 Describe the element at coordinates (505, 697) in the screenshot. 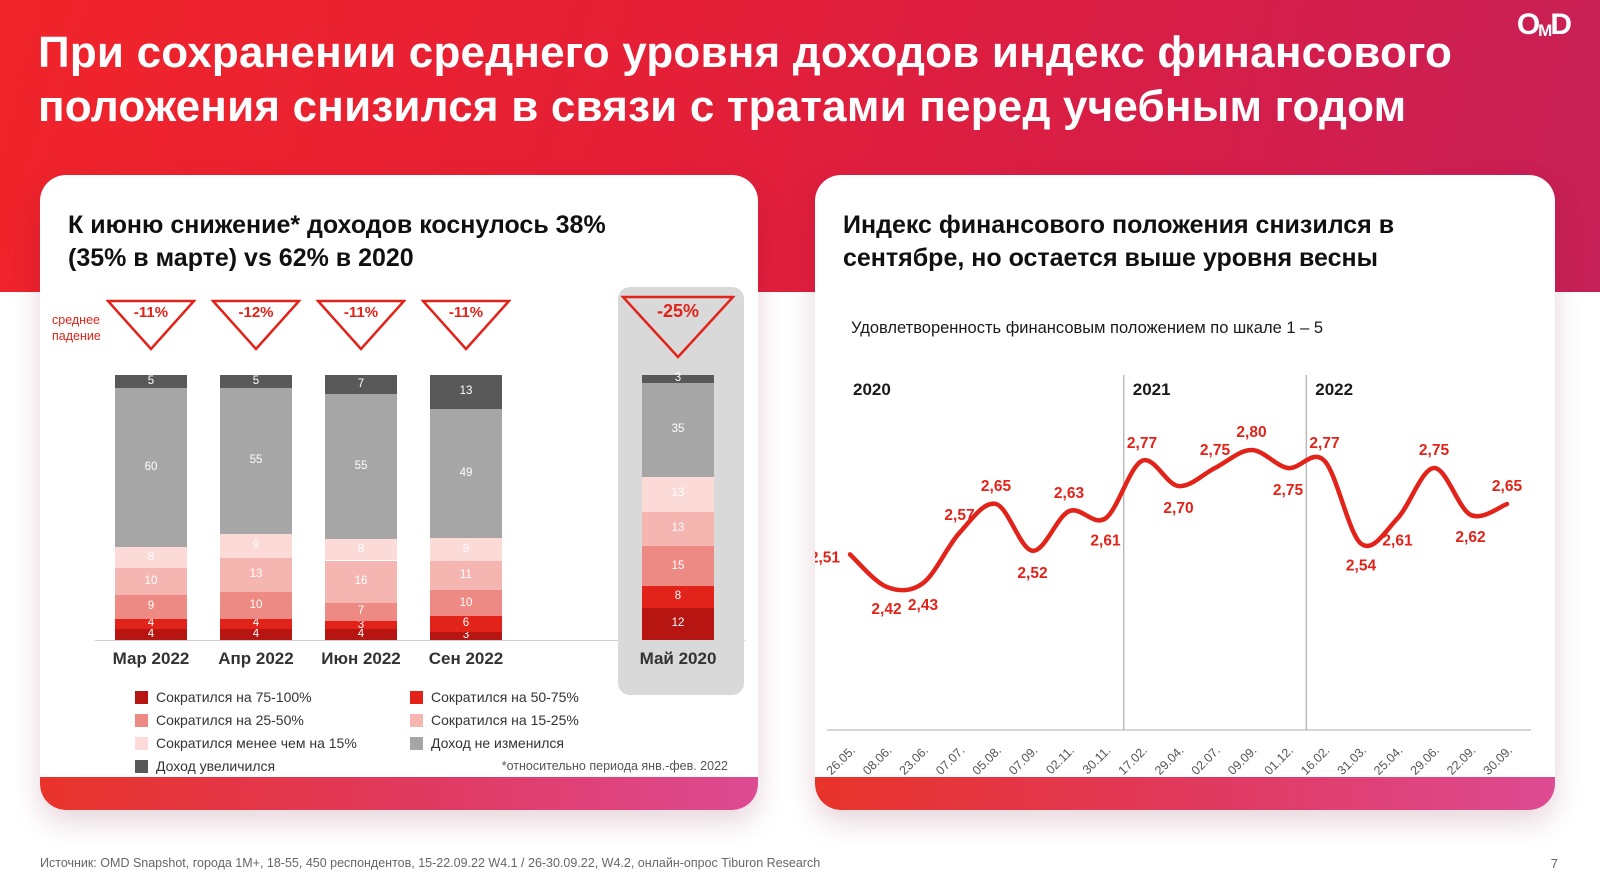

I see `legend-label: Сократился на 50-75%` at that location.